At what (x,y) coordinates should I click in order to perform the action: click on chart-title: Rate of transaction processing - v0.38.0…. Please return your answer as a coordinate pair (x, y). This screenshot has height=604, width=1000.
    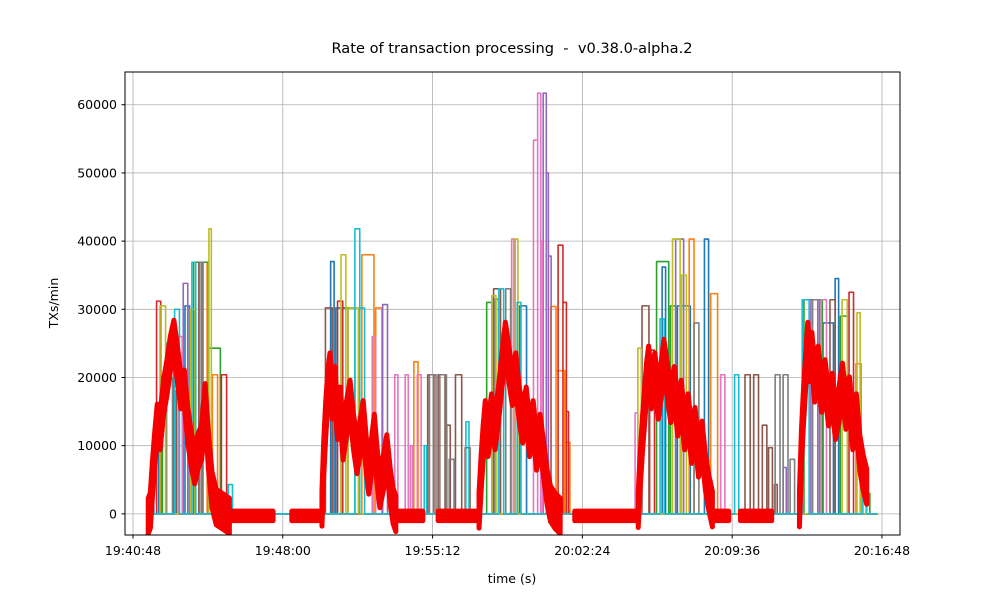
    Looking at the image, I should click on (511, 48).